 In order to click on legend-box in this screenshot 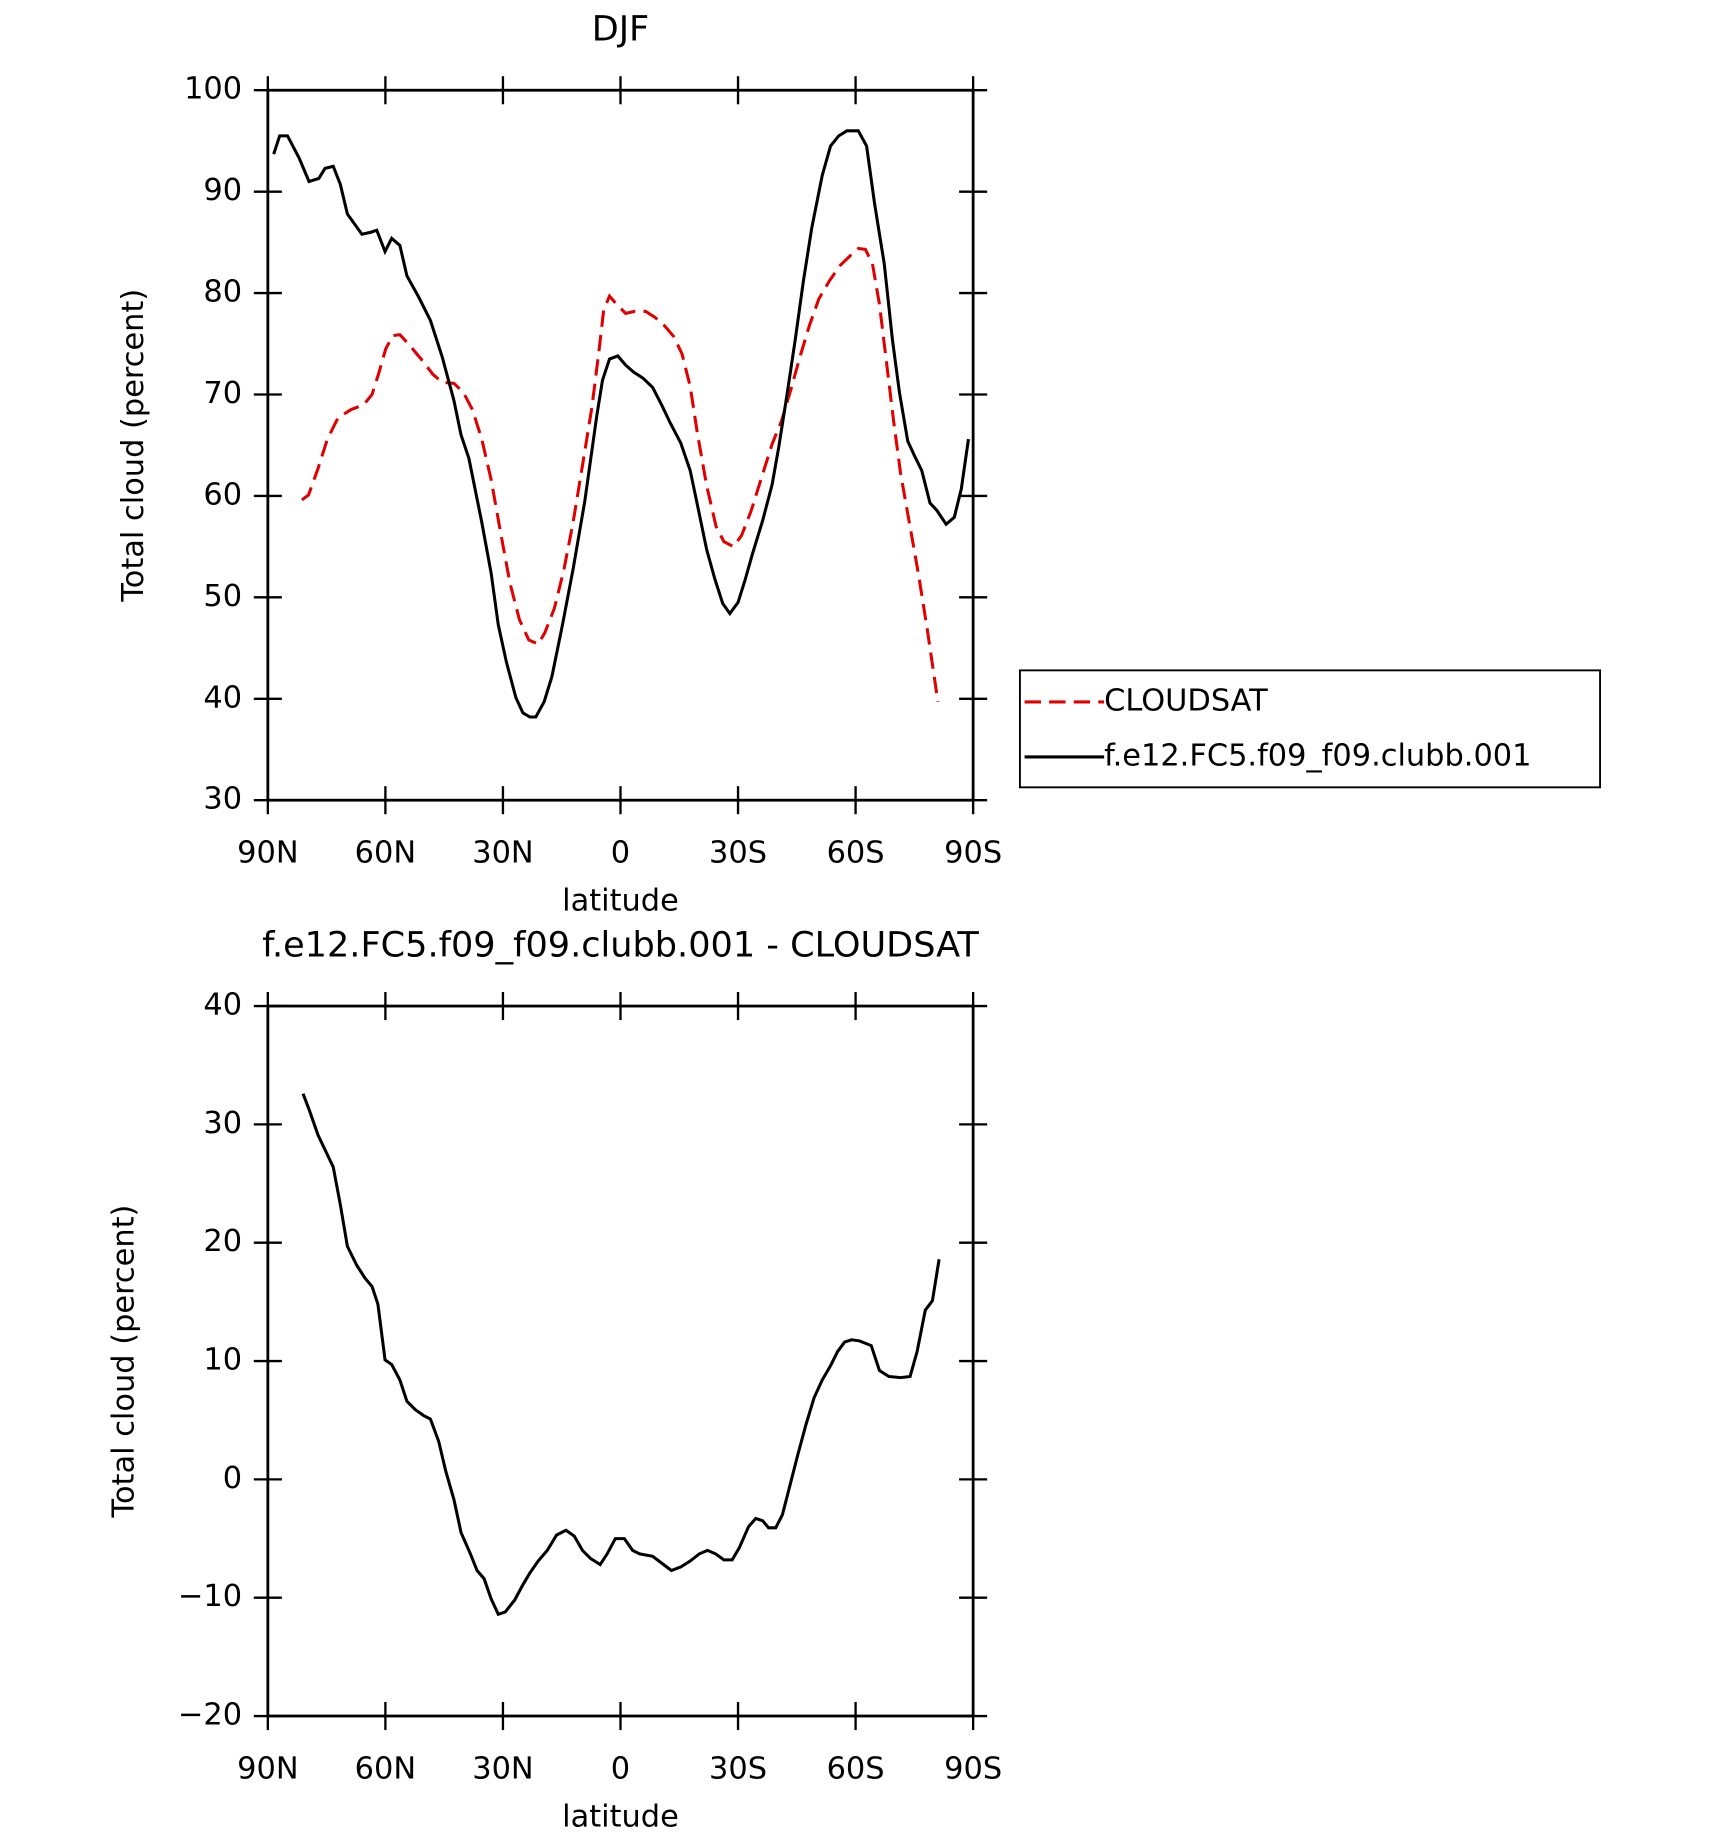, I will do `click(1309, 729)`.